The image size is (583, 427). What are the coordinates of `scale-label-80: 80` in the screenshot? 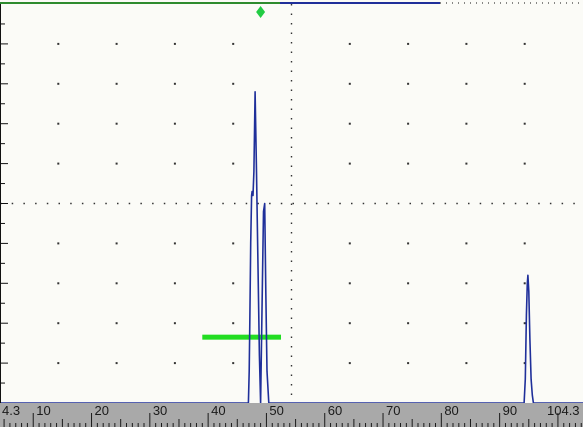 It's located at (451, 410).